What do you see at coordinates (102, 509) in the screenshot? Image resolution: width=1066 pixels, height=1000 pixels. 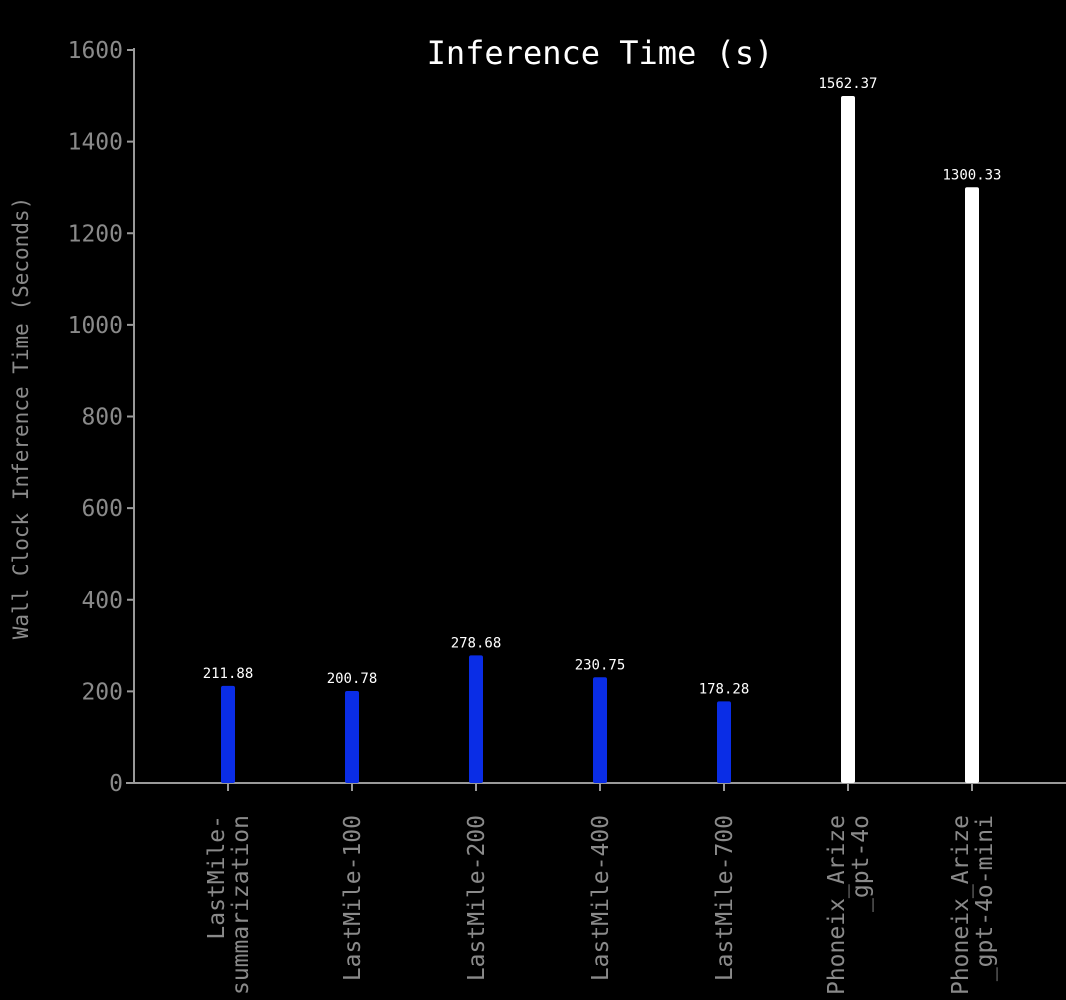 I see `y-tick-label: 600` at bounding box center [102, 509].